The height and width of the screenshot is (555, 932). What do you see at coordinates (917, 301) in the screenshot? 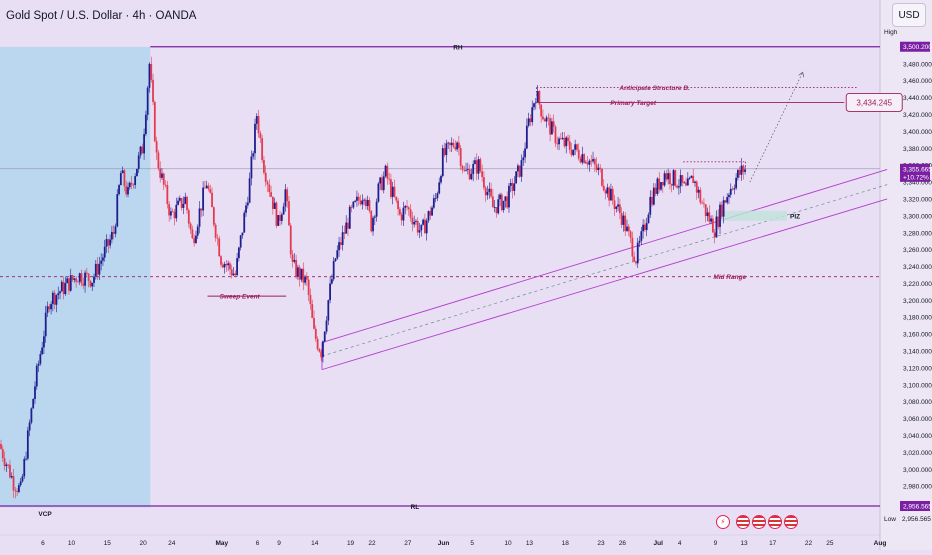
I see `y-tick-label: 3,200.000` at bounding box center [917, 301].